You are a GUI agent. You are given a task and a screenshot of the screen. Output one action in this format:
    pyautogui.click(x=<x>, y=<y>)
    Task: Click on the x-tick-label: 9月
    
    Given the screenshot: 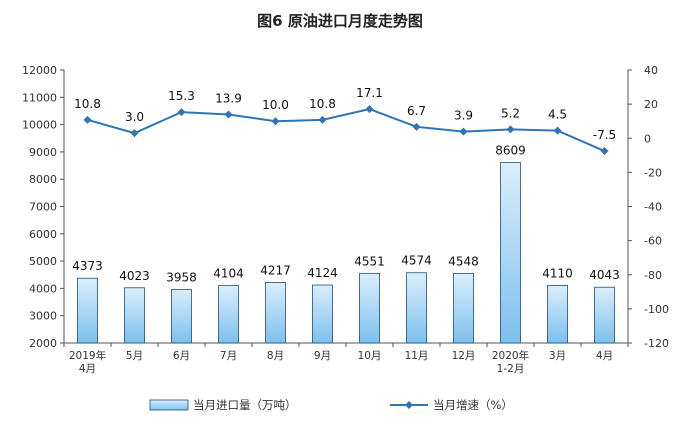 What is the action you would take?
    pyautogui.click(x=322, y=356)
    